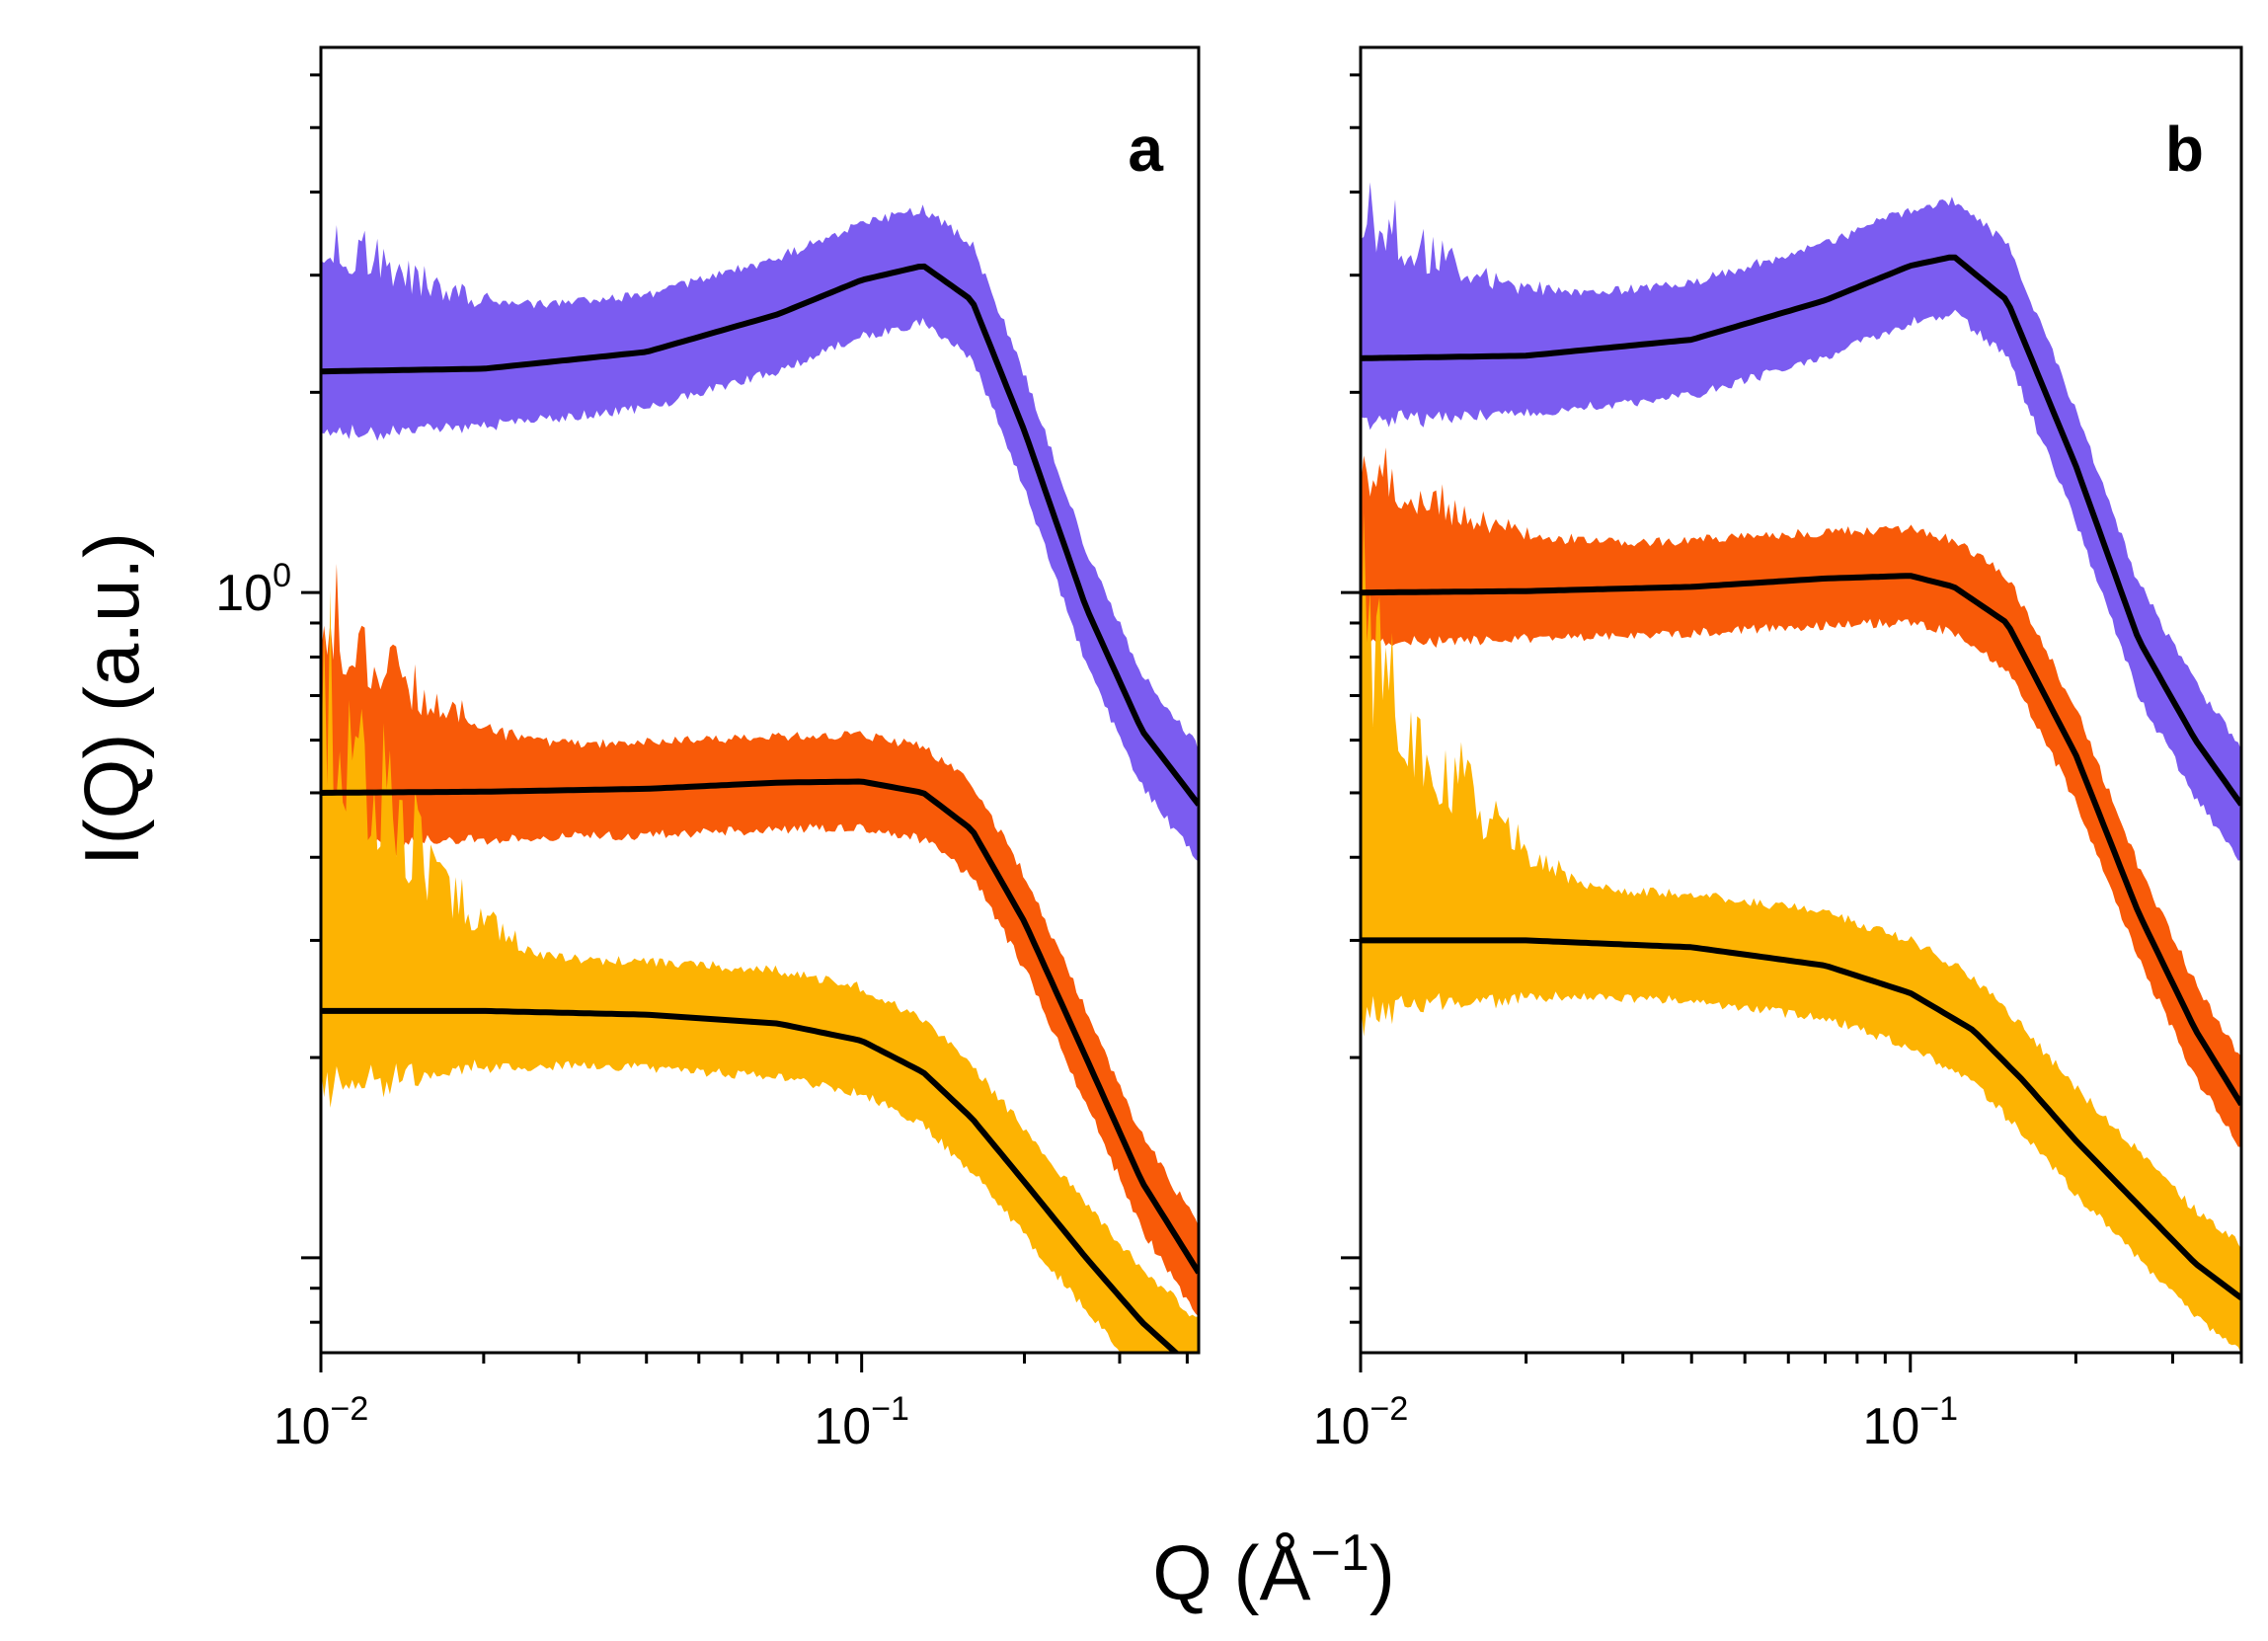 The image size is (2268, 1641). What do you see at coordinates (1231, 1572) in the screenshot?
I see `x-axis-label-main: Q (Å` at bounding box center [1231, 1572].